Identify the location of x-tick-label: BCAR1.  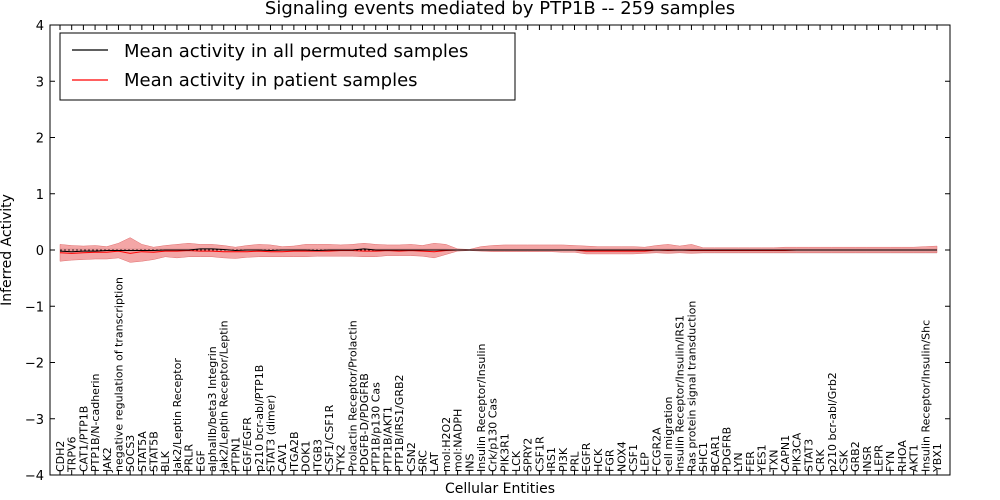
(715, 453).